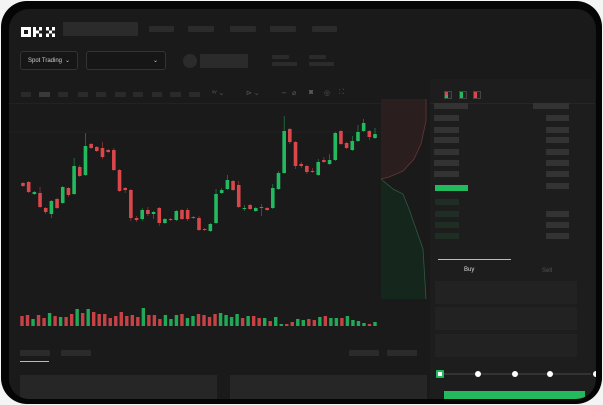  I want to click on stat-value, so click(321, 64).